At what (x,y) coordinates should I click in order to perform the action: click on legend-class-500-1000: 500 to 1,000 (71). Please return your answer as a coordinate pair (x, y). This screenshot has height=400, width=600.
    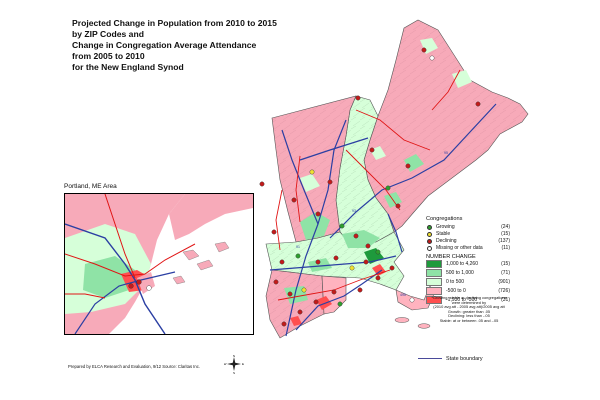
    Looking at the image, I should click on (468, 273).